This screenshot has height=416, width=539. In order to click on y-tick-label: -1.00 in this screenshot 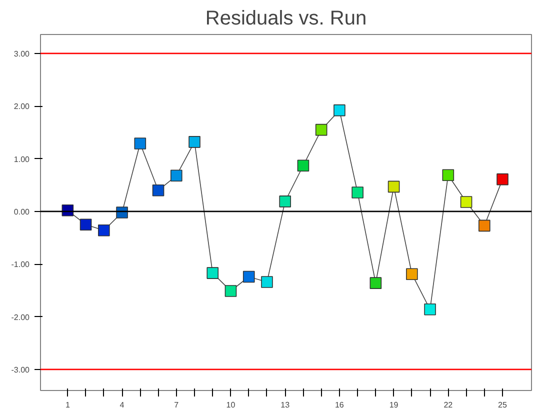, I will do `click(20, 265)`.